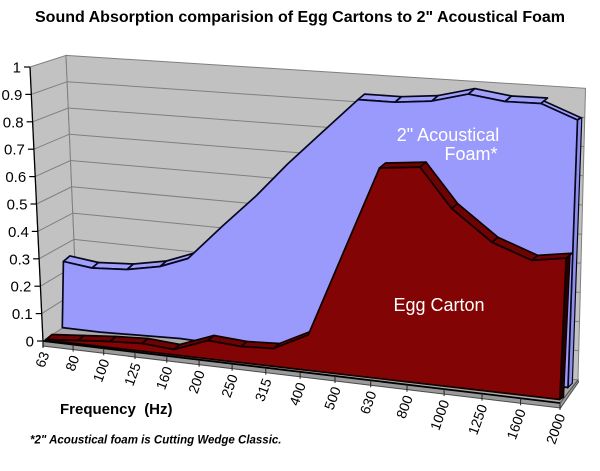 This screenshot has width=600, height=471. What do you see at coordinates (14, 150) in the screenshot?
I see `svg-text: 0.7` at bounding box center [14, 150].